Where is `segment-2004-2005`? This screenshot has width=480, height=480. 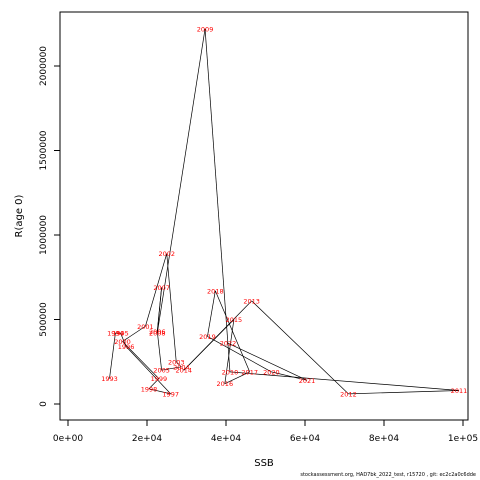
segment-2004-2005 is located at coordinates (171, 368).